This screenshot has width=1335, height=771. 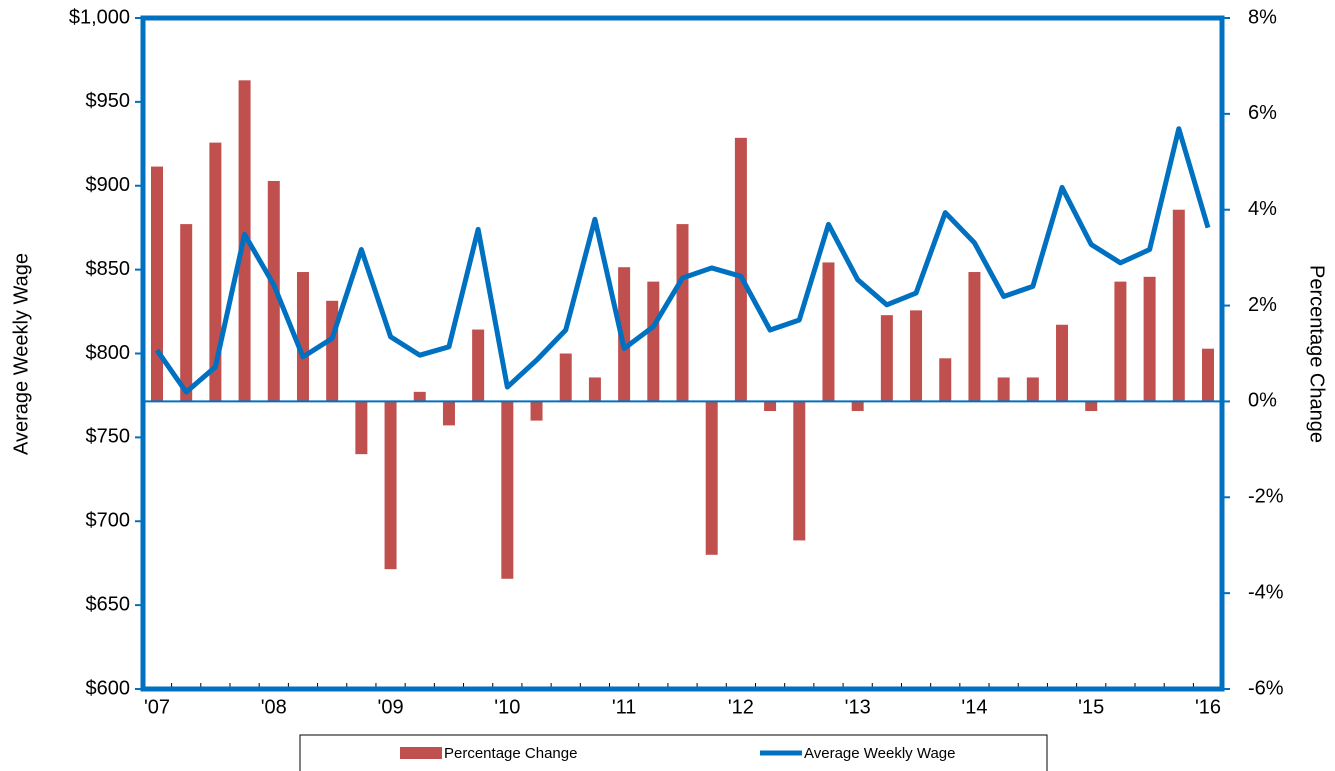 What do you see at coordinates (157, 707) in the screenshot?
I see `x-tick-label: '07` at bounding box center [157, 707].